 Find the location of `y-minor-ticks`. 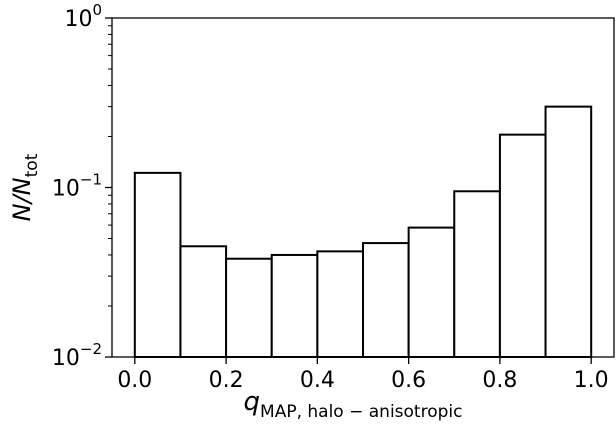

y-minor-ticks is located at coordinates (110, 166).